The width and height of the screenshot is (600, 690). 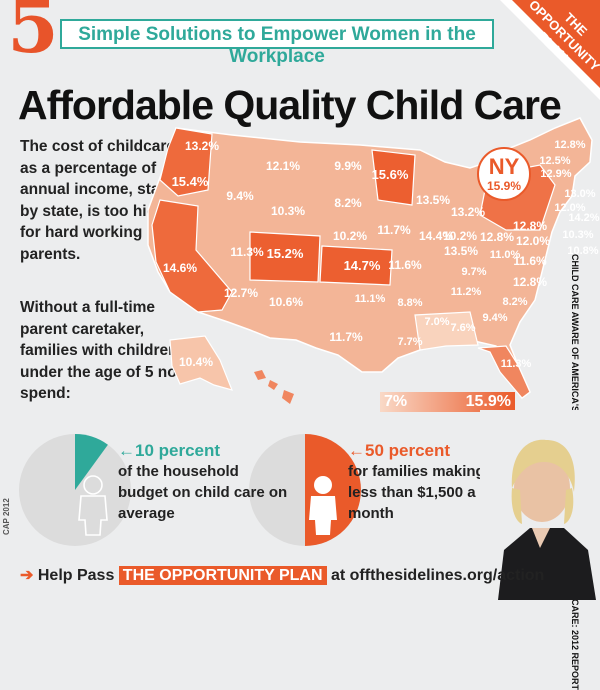 What do you see at coordinates (348, 166) in the screenshot?
I see `state-value-label: 9.9%` at bounding box center [348, 166].